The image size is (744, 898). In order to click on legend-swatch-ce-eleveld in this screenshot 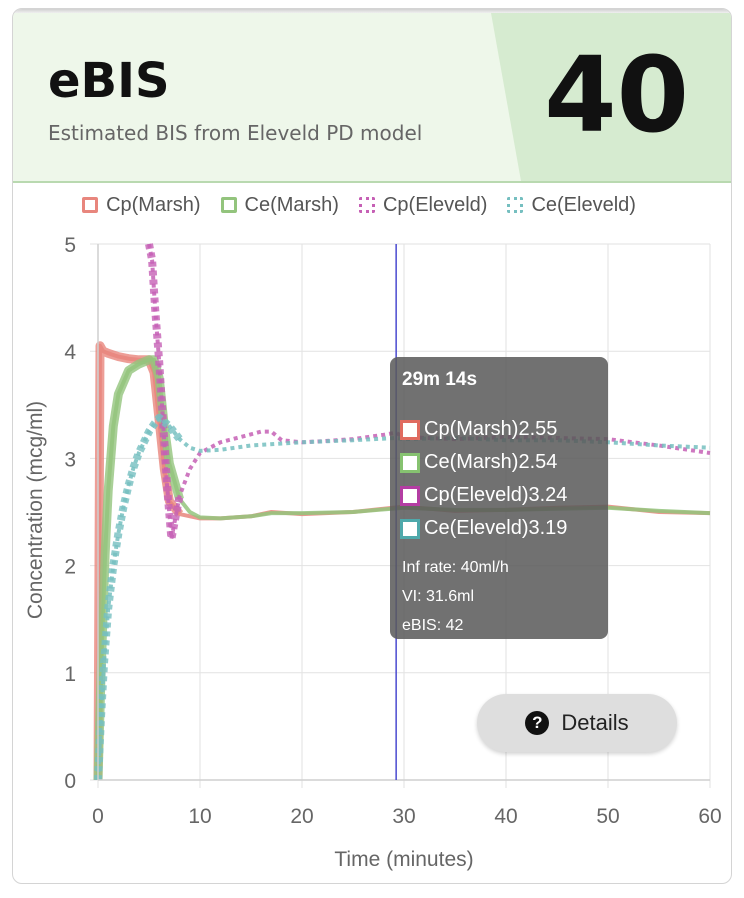, I will do `click(515, 205)`.